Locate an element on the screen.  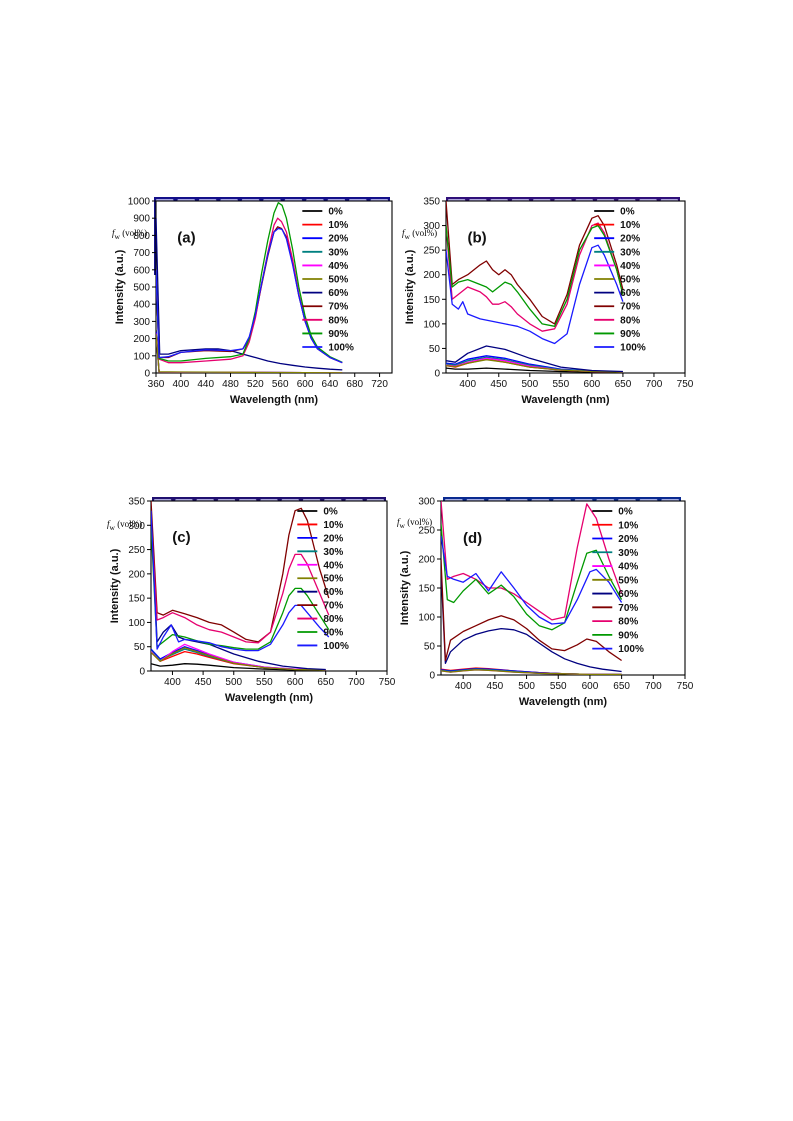
y-tick-label: 1000 is located at coordinates (139, 202).